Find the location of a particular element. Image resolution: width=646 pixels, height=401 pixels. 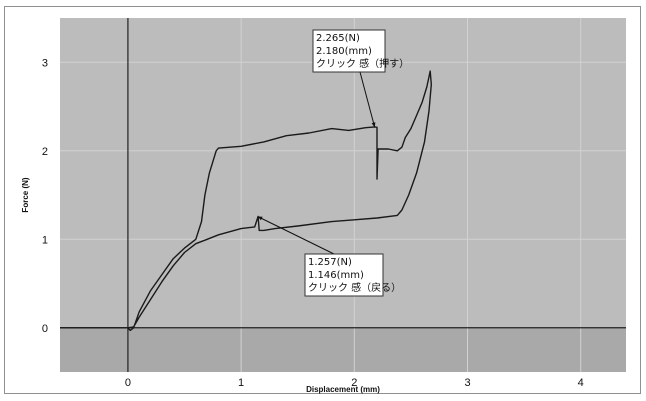

x-tick-label: 0 is located at coordinates (128, 383).